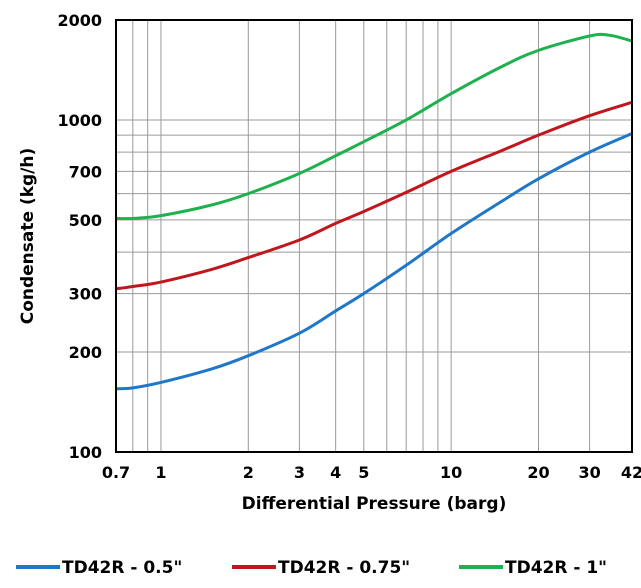 The width and height of the screenshot is (641, 588). What do you see at coordinates (79, 120) in the screenshot?
I see `y-tick-label: 1000` at bounding box center [79, 120].